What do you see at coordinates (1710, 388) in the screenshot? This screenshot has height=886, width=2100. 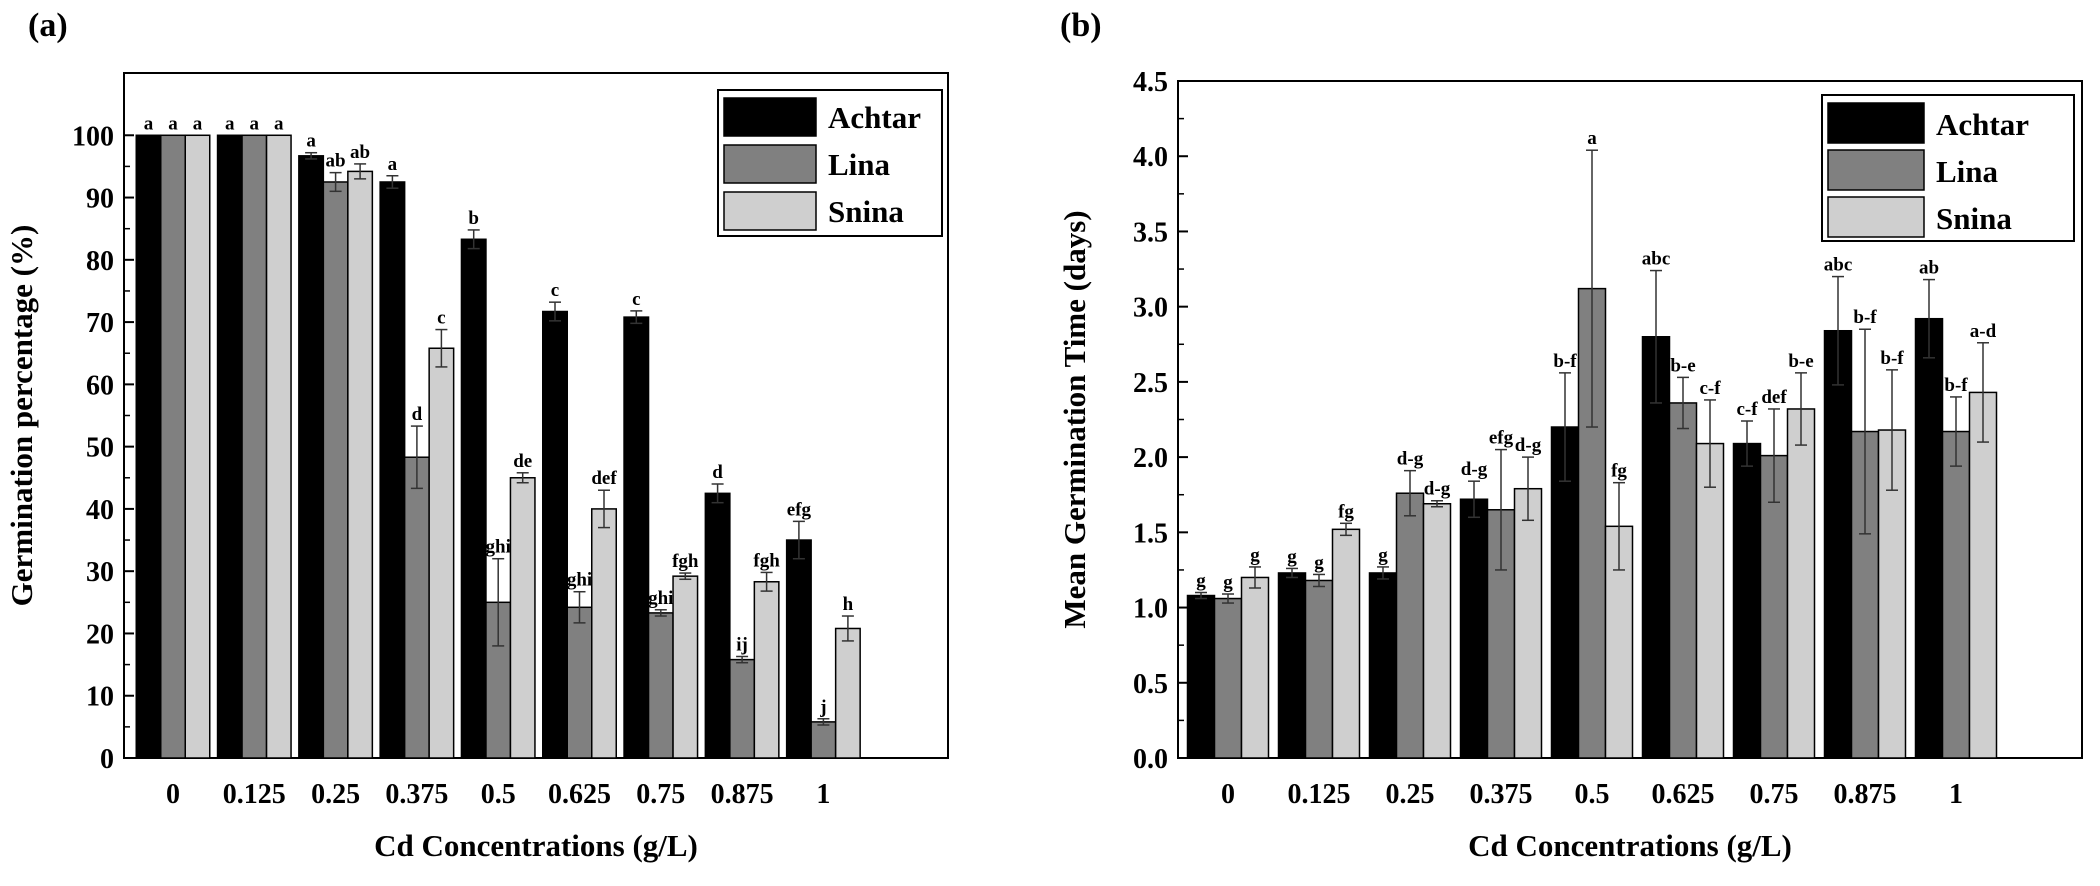 I see `significance-label: c-f` at bounding box center [1710, 388].